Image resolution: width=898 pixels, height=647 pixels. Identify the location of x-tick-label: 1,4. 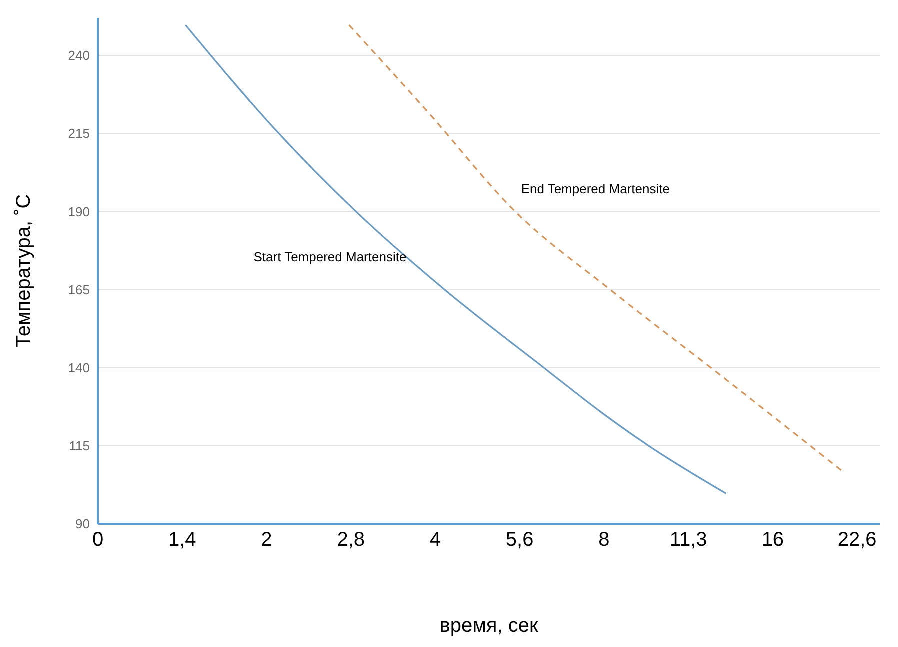
(182, 540).